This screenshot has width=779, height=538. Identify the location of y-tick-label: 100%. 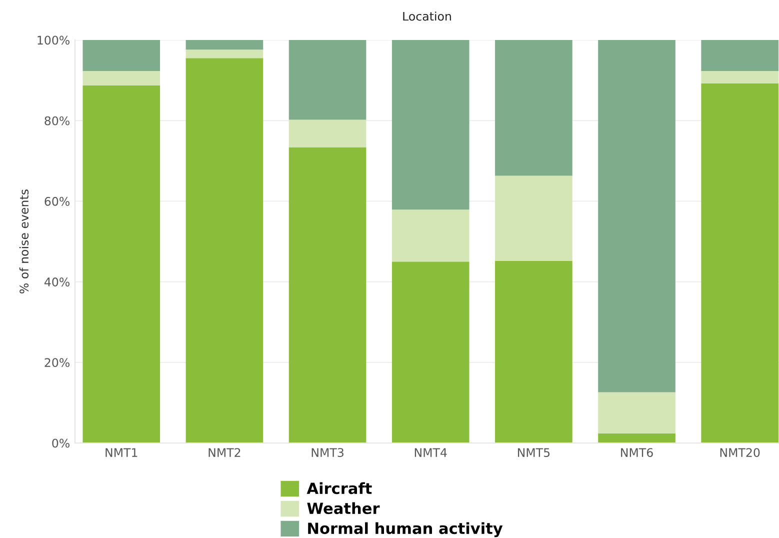
(54, 40).